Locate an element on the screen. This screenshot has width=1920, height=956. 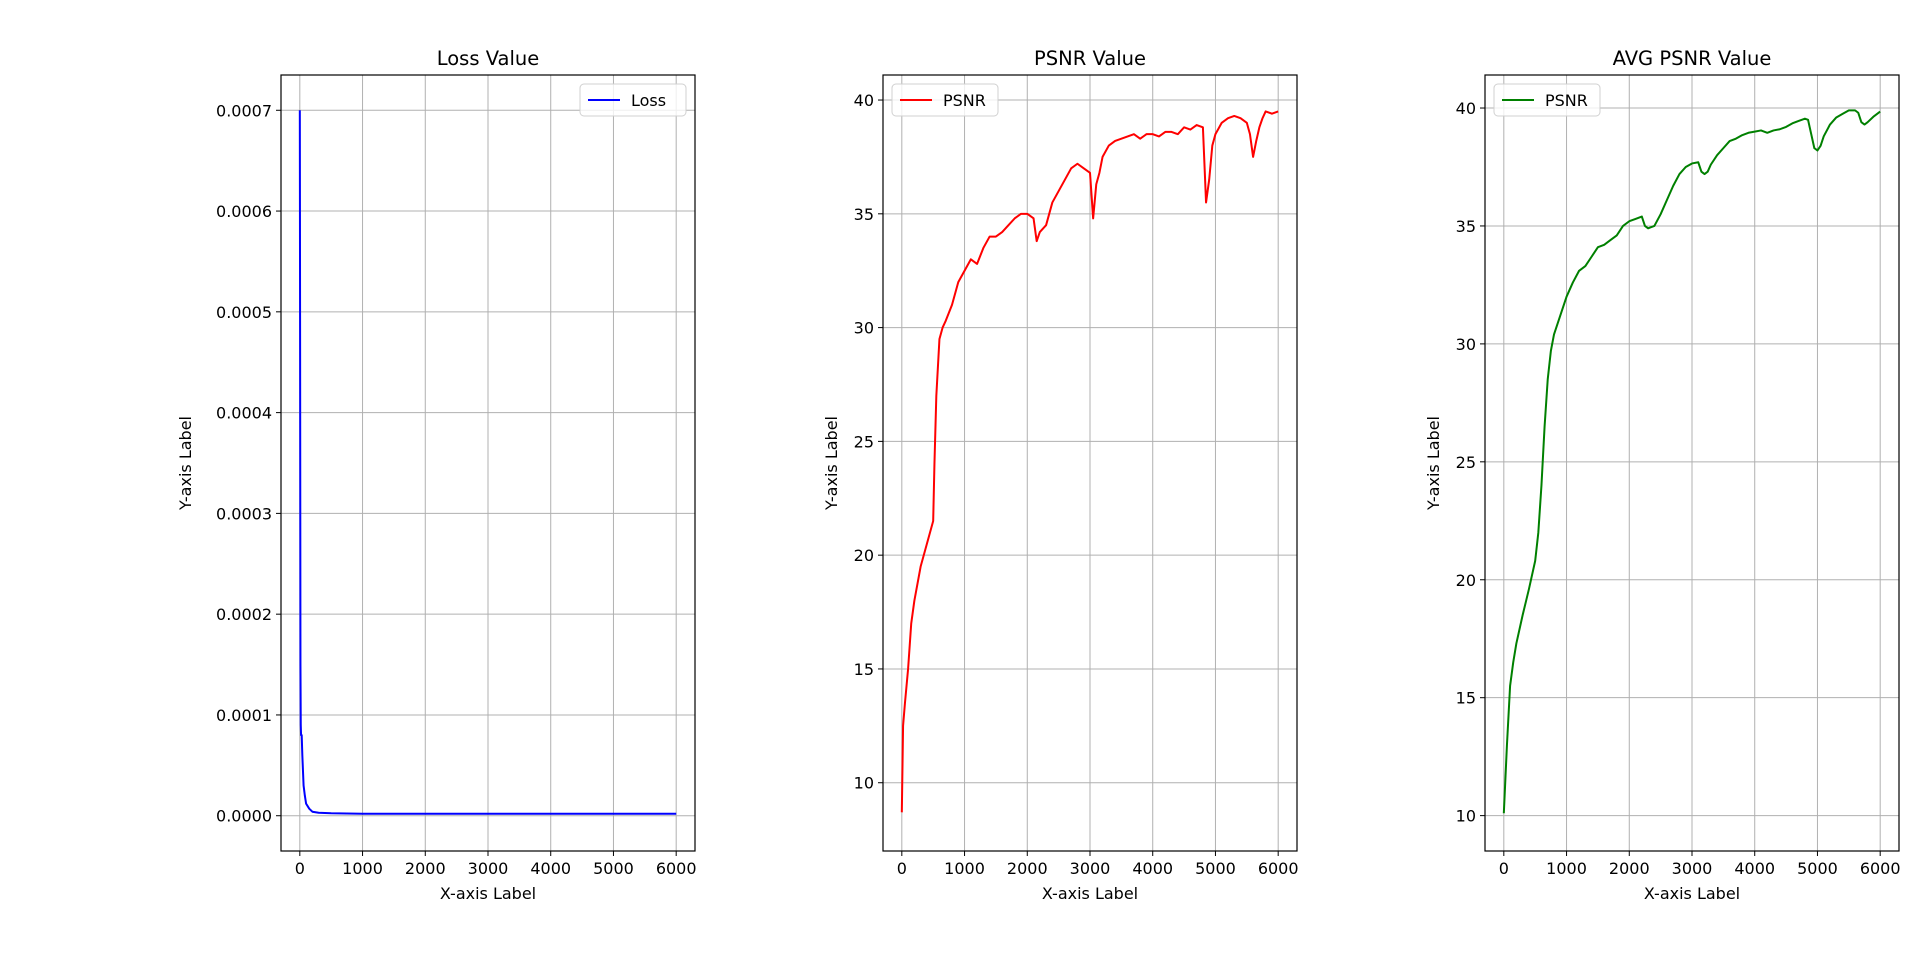
chart-title: AVG PSNR Value is located at coordinates (1692, 58).